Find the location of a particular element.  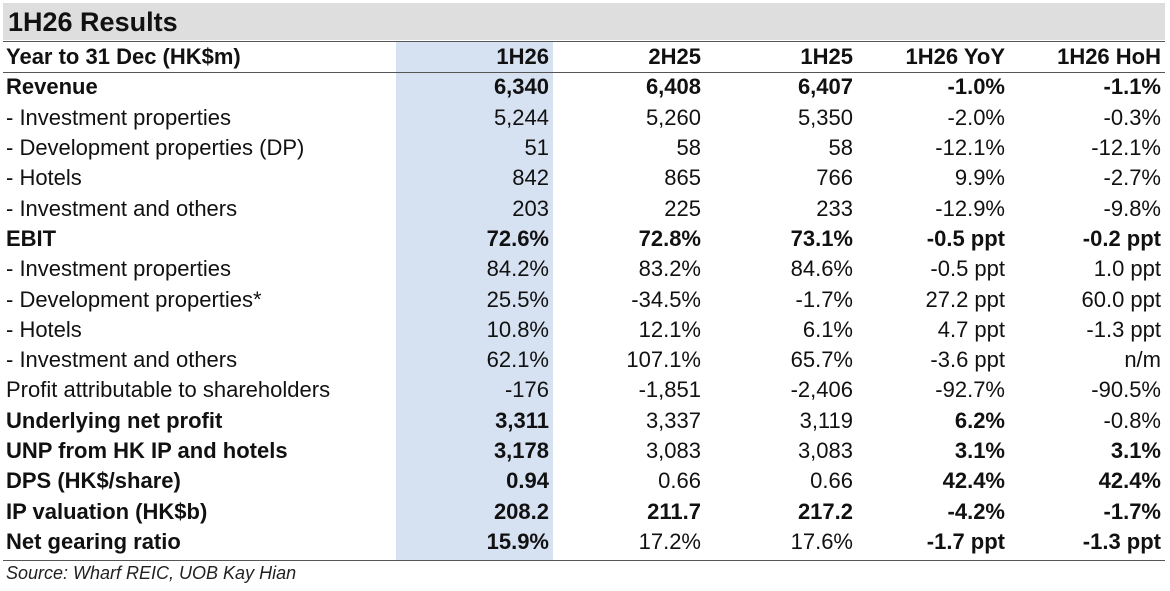

table-cell: -2.7% is located at coordinates (1132, 178).